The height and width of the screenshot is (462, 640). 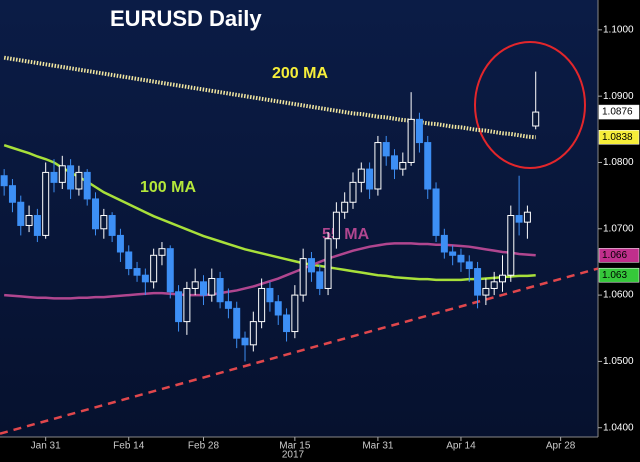 What do you see at coordinates (618, 29) in the screenshot?
I see `y-tick-label: 1.1000` at bounding box center [618, 29].